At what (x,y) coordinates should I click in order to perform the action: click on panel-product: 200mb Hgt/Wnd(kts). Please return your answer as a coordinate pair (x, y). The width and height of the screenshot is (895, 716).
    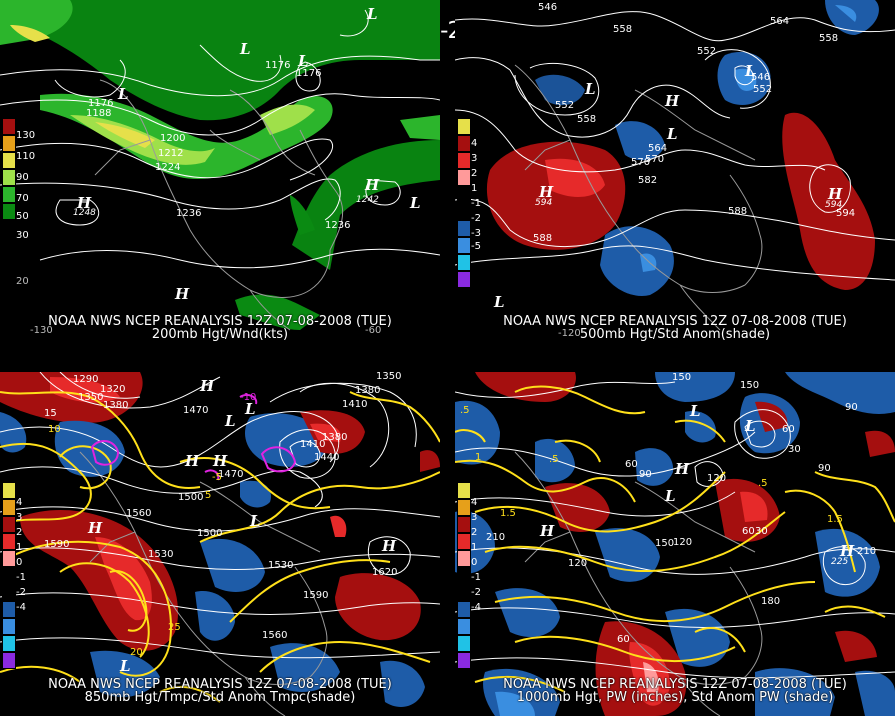
    Looking at the image, I should click on (220, 334).